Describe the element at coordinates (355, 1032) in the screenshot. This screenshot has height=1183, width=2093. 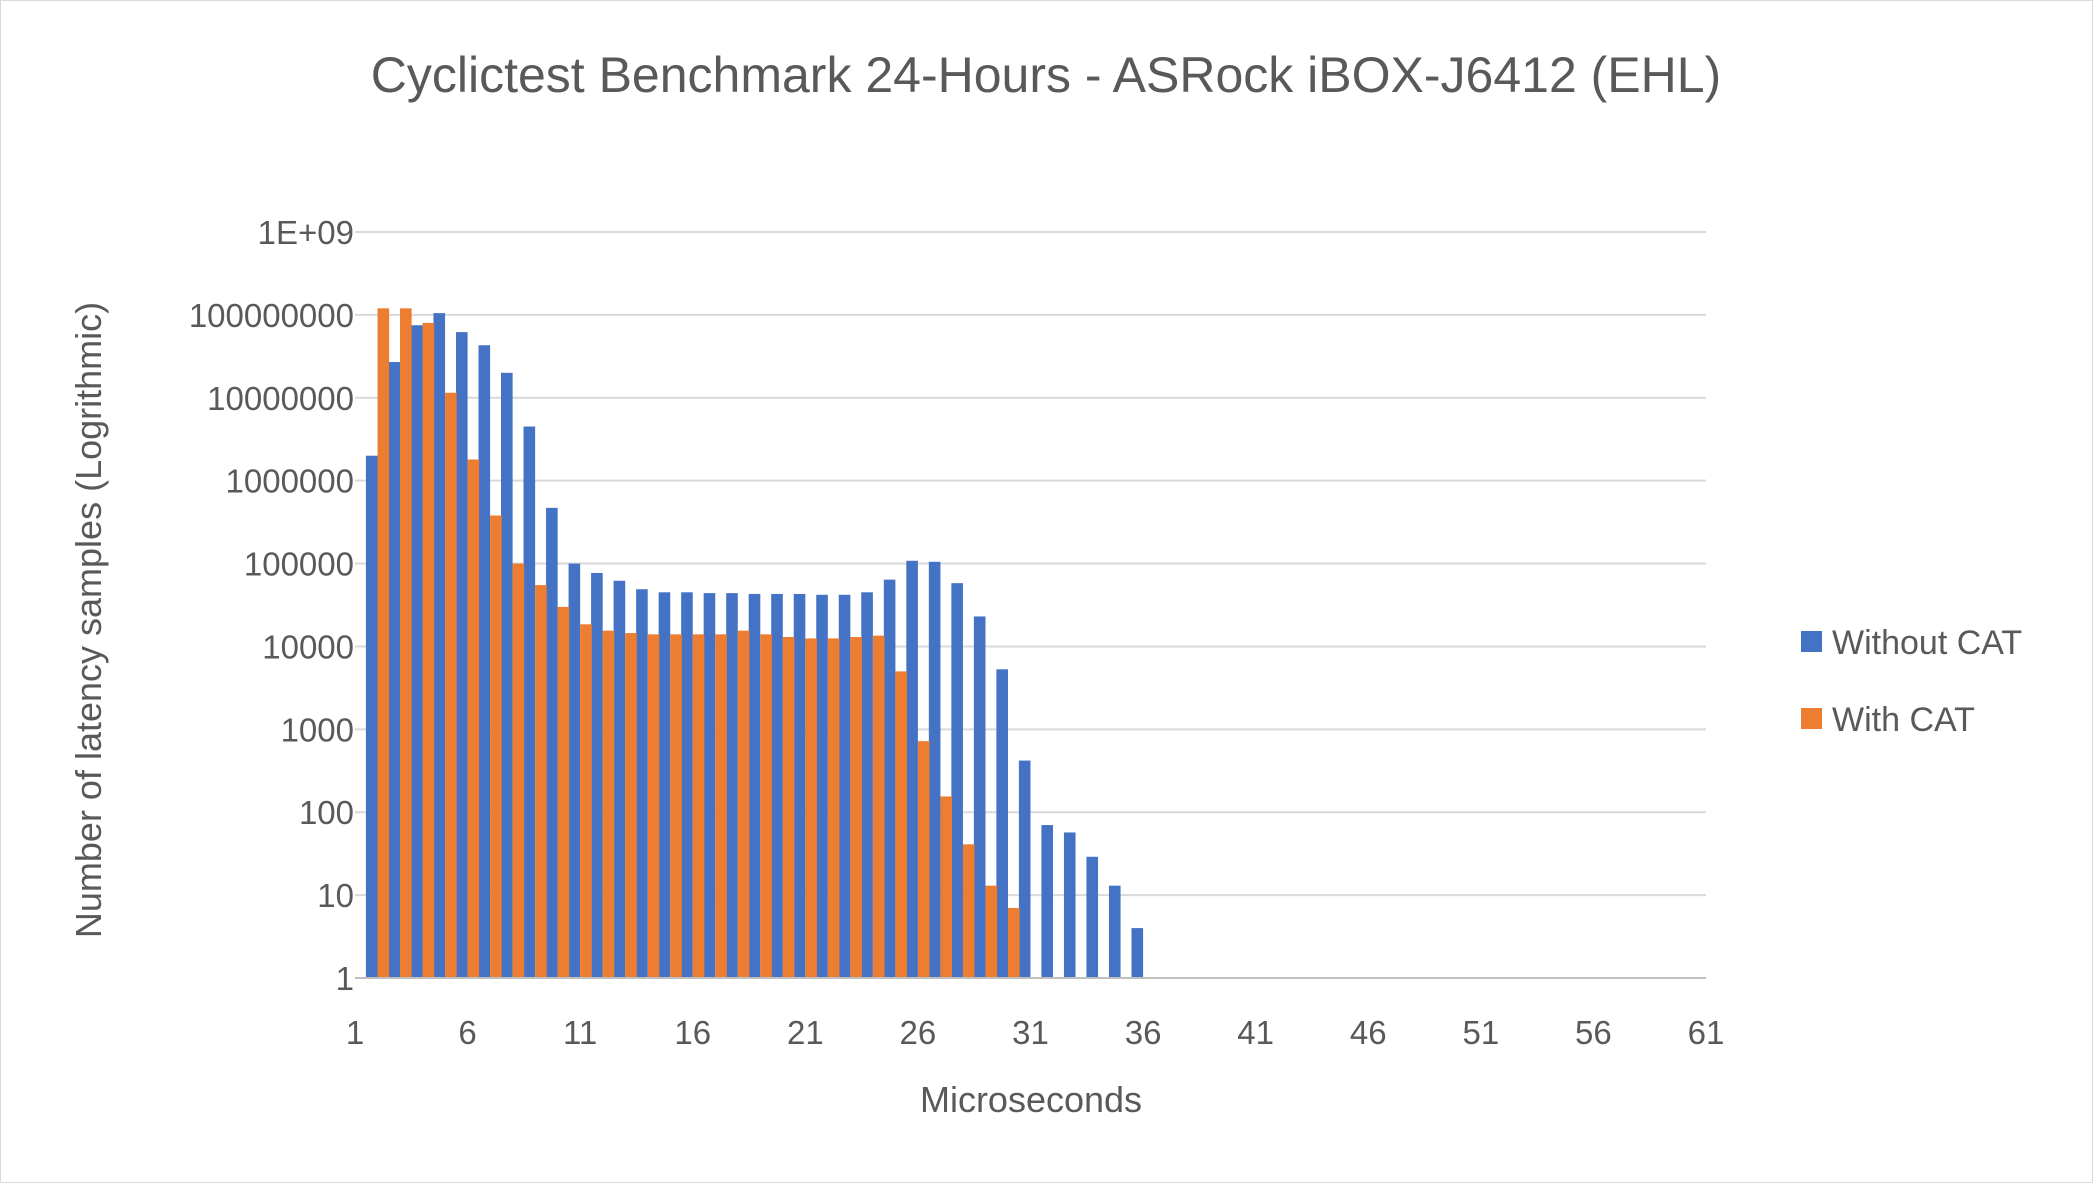
I see `x-tick-label: 1` at that location.